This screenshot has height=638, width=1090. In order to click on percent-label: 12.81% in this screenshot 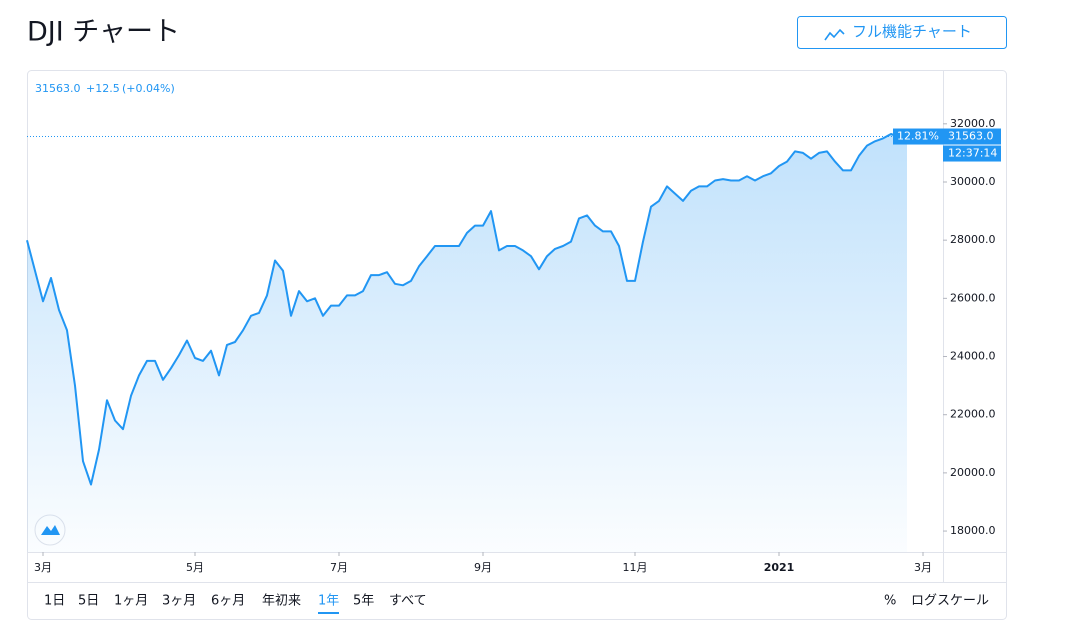, I will do `click(918, 136)`.